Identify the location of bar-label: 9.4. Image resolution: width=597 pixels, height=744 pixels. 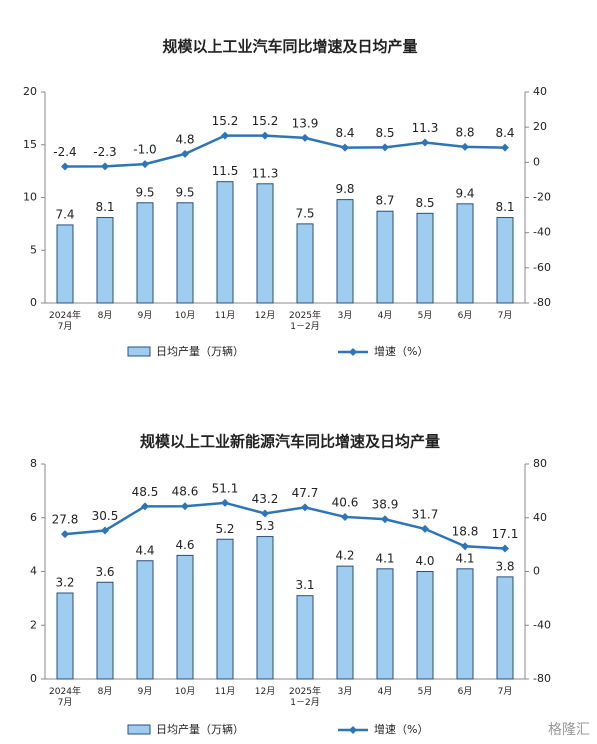
(464, 193).